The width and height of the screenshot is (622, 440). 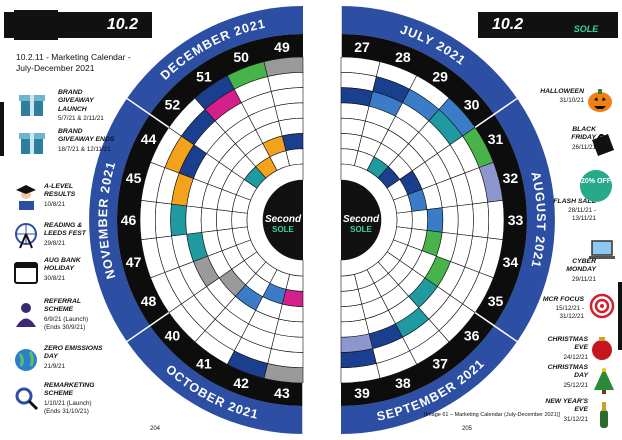 I want to click on week-number: 39, so click(x=362, y=393).